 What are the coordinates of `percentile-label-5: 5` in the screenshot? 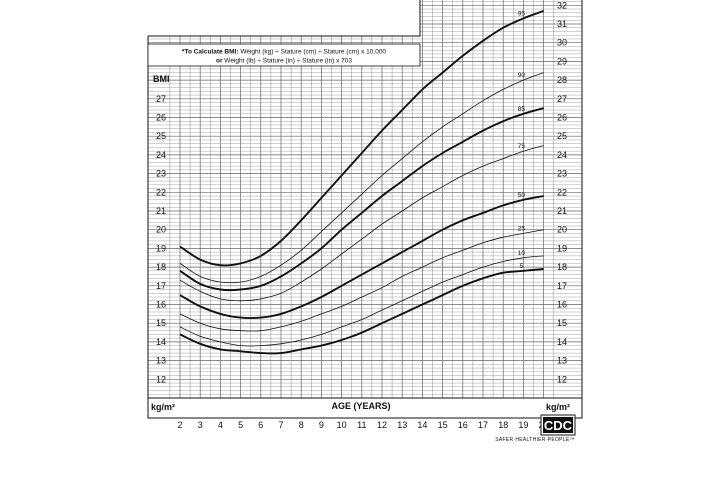 It's located at (522, 266).